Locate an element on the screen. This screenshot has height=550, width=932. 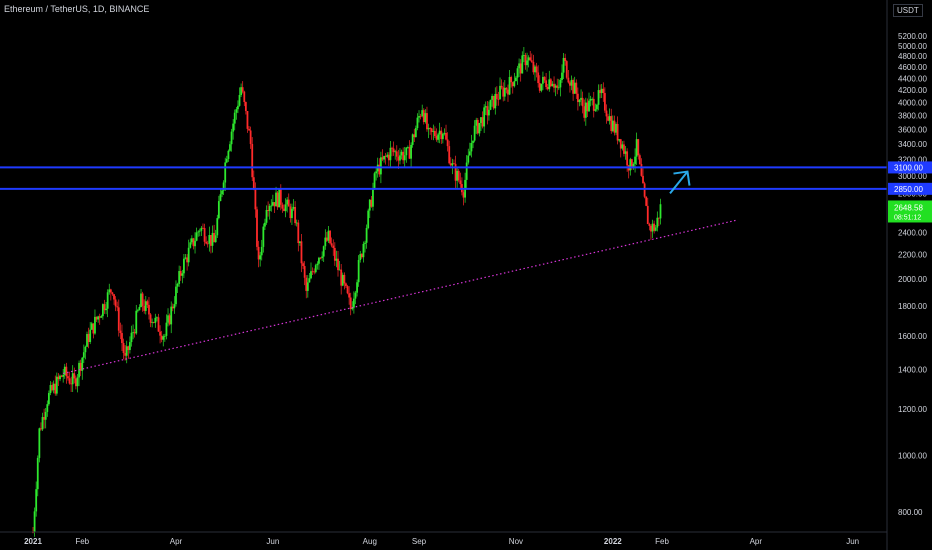
price-axis-labels: 3100.00 2850.00 2648.58 08:51:12 is located at coordinates (910, 192).